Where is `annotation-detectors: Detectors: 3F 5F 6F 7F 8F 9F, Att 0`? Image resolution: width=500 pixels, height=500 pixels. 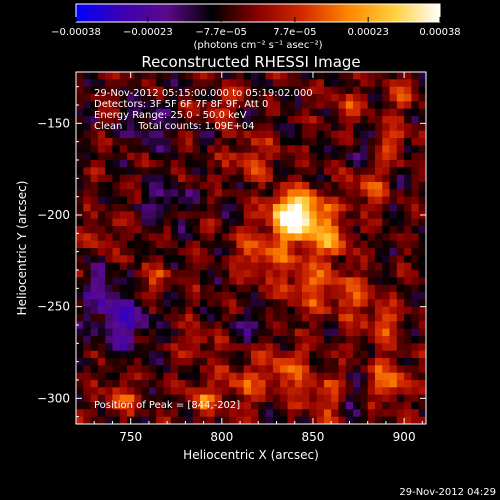 annotation-detectors: Detectors: 3F 5F 6F 7F 8F 9F, Att 0 is located at coordinates (181, 104).